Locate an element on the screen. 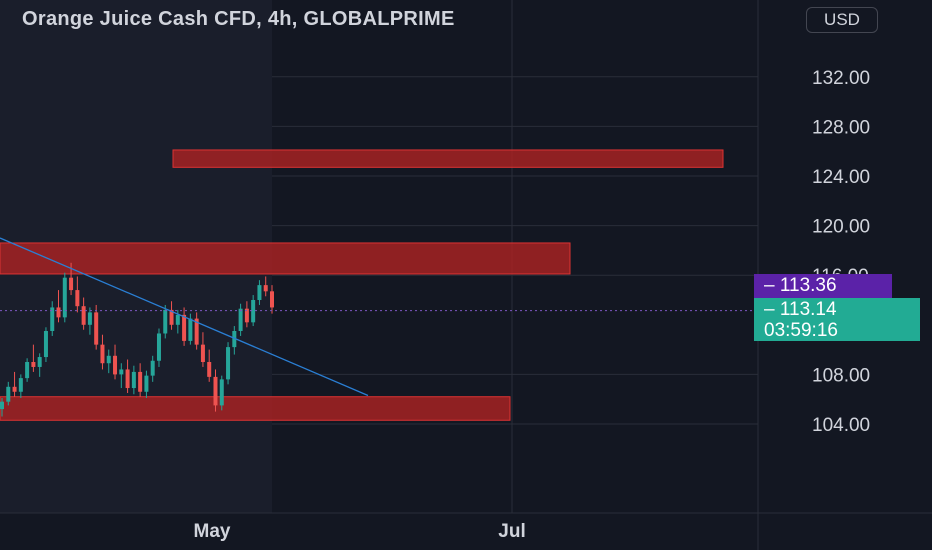 The width and height of the screenshot is (932, 550). y-tick-label: 124.00 is located at coordinates (841, 177).